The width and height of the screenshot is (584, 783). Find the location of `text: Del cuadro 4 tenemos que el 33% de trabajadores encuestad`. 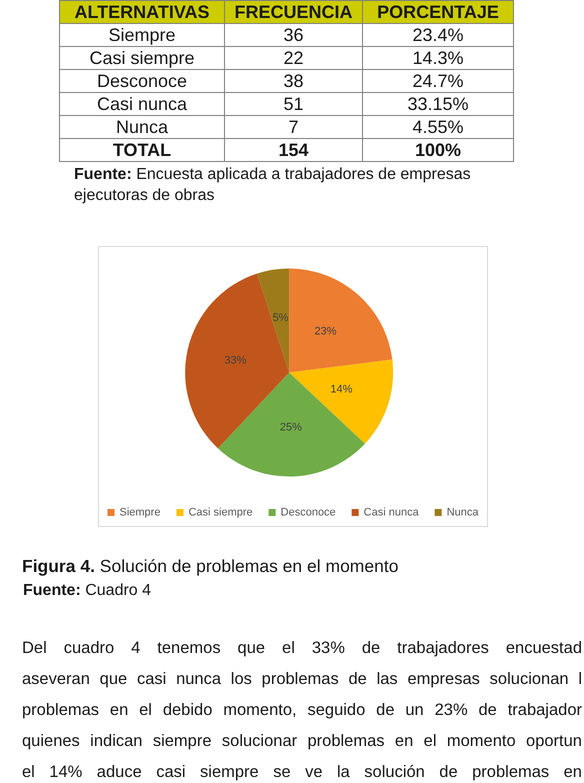

text: Del cuadro 4 tenemos que el 33% de trabajadores encuestad is located at coordinates (302, 648).